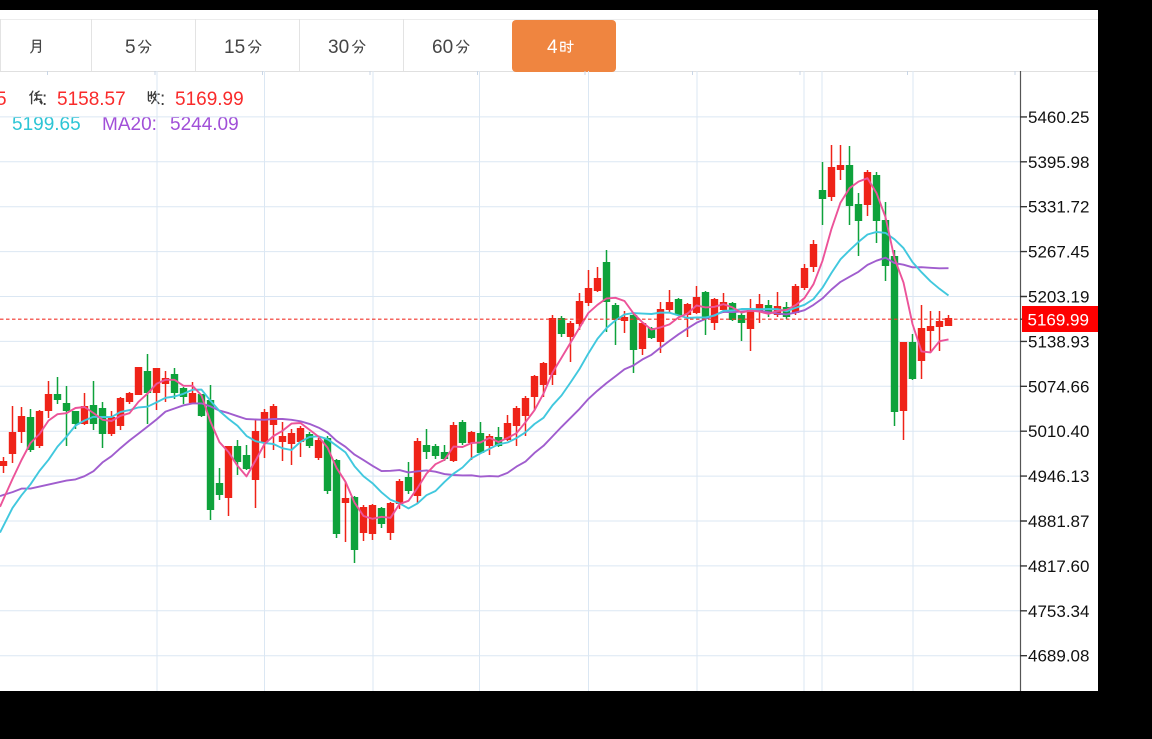 The image size is (1152, 739). What do you see at coordinates (1058, 656) in the screenshot?
I see `svg-text: 4689.08` at bounding box center [1058, 656].